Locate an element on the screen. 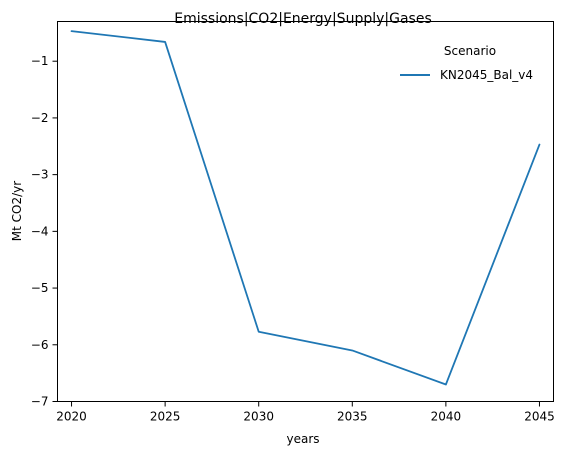 This screenshot has height=456, width=561. x-axis-title: years is located at coordinates (302, 439).